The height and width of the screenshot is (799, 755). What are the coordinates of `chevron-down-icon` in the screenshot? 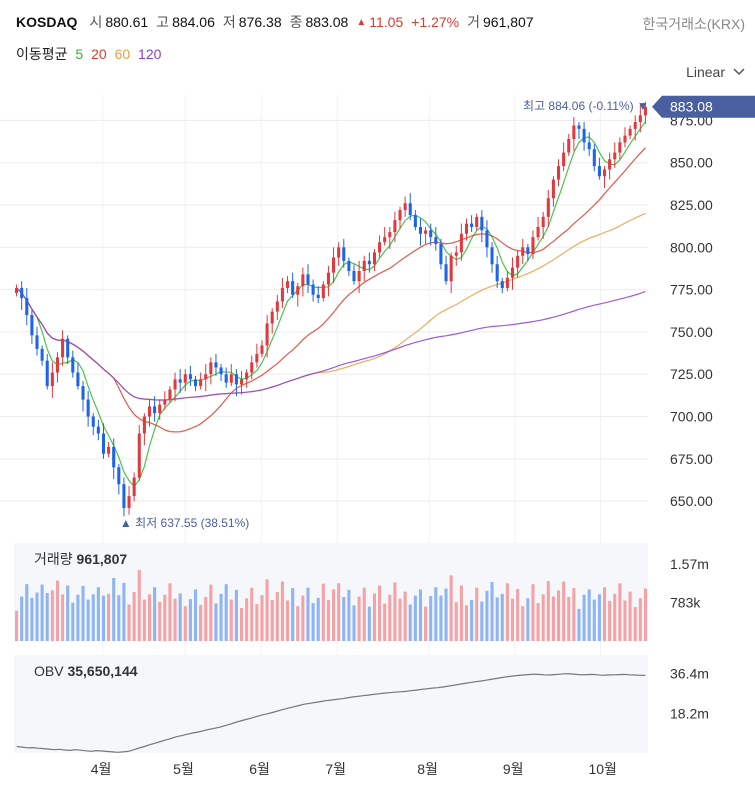 It's located at (739, 72).